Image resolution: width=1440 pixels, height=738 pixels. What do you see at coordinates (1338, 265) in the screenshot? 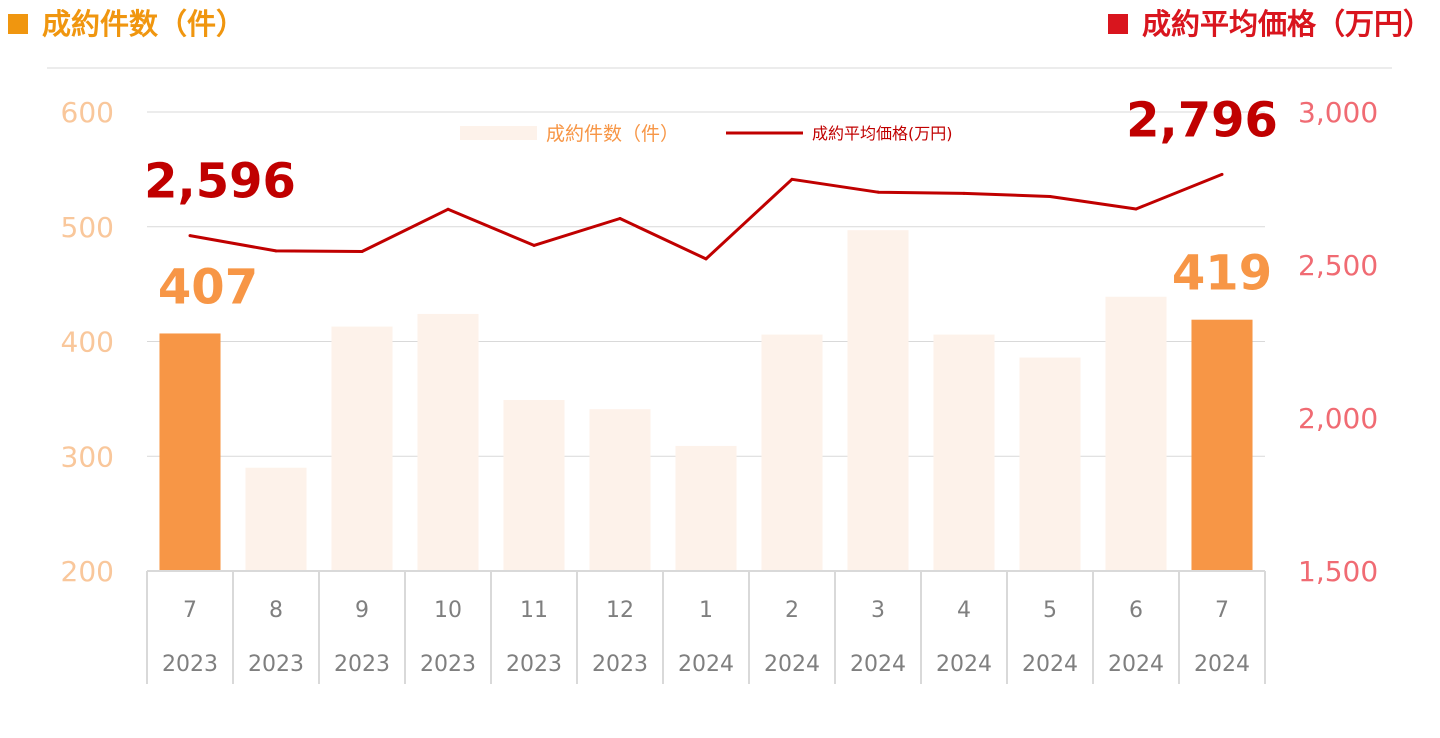
I see `right-axis-tick: 2,500` at bounding box center [1338, 265].